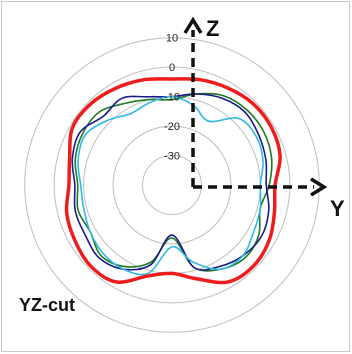  I want to click on radial-tick-label: -20, so click(172, 127).